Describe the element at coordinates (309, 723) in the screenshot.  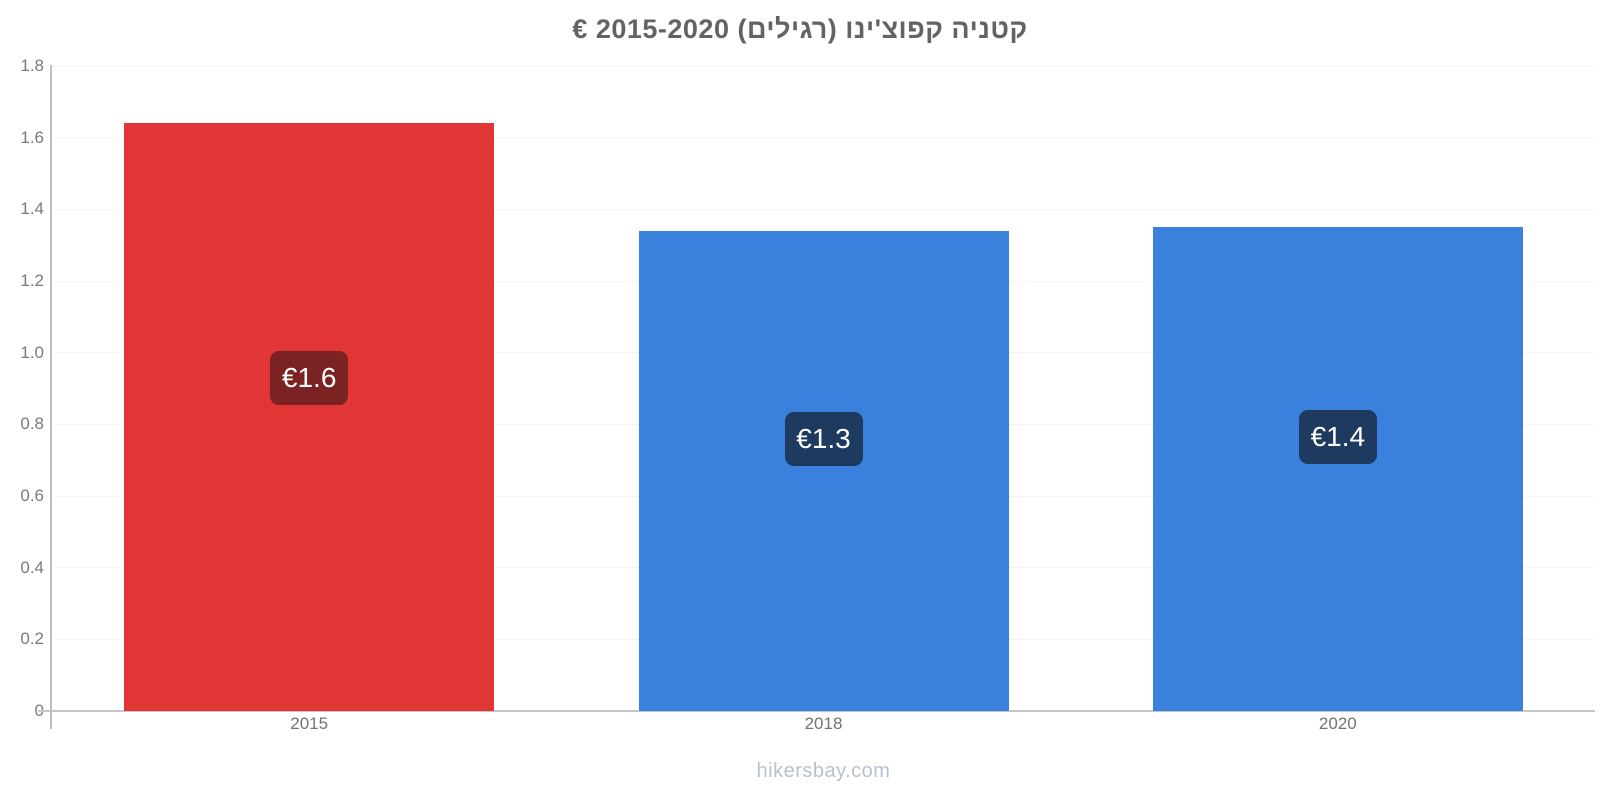
I see `x-tick-label-2015: 2015` at that location.